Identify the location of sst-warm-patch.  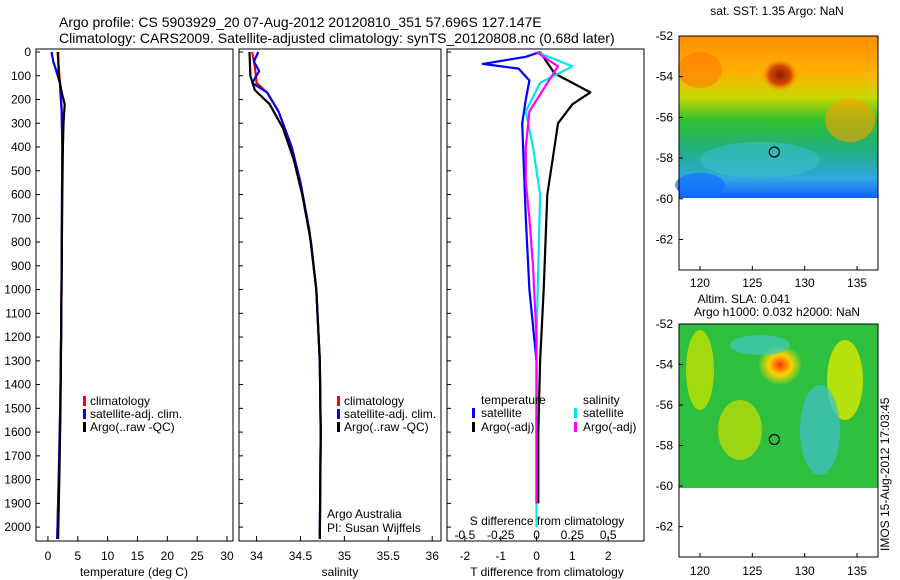
(850, 120).